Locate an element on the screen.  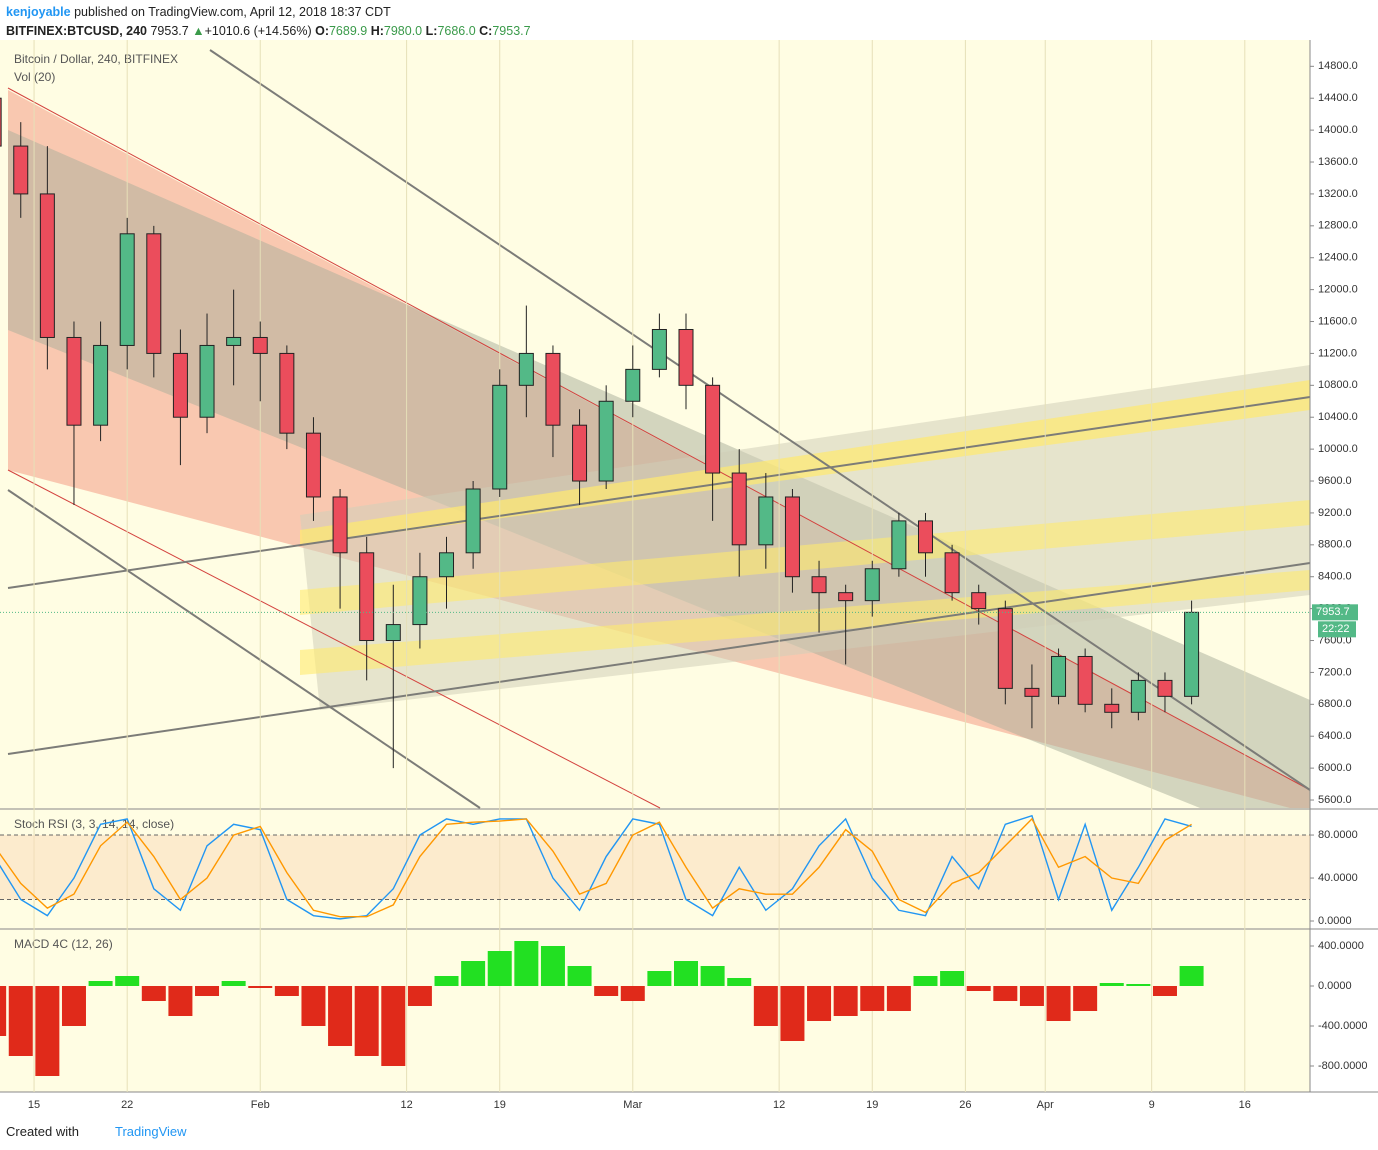
author: kenjoyable is located at coordinates (38, 12).